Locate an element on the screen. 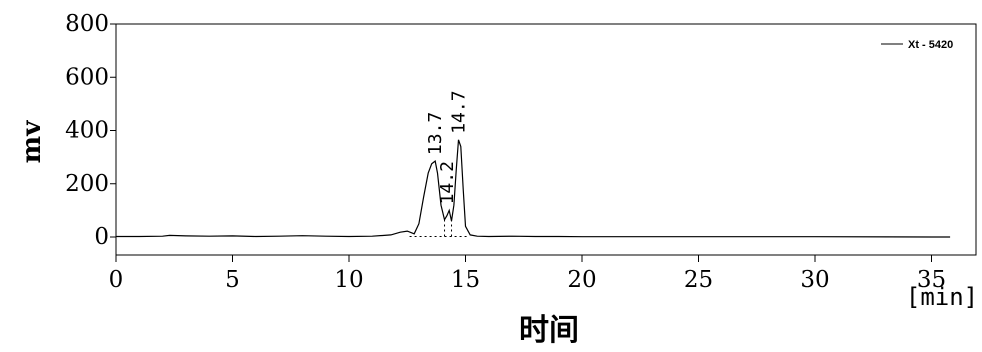 The width and height of the screenshot is (982, 352). x-tick-label: 15 is located at coordinates (465, 280).